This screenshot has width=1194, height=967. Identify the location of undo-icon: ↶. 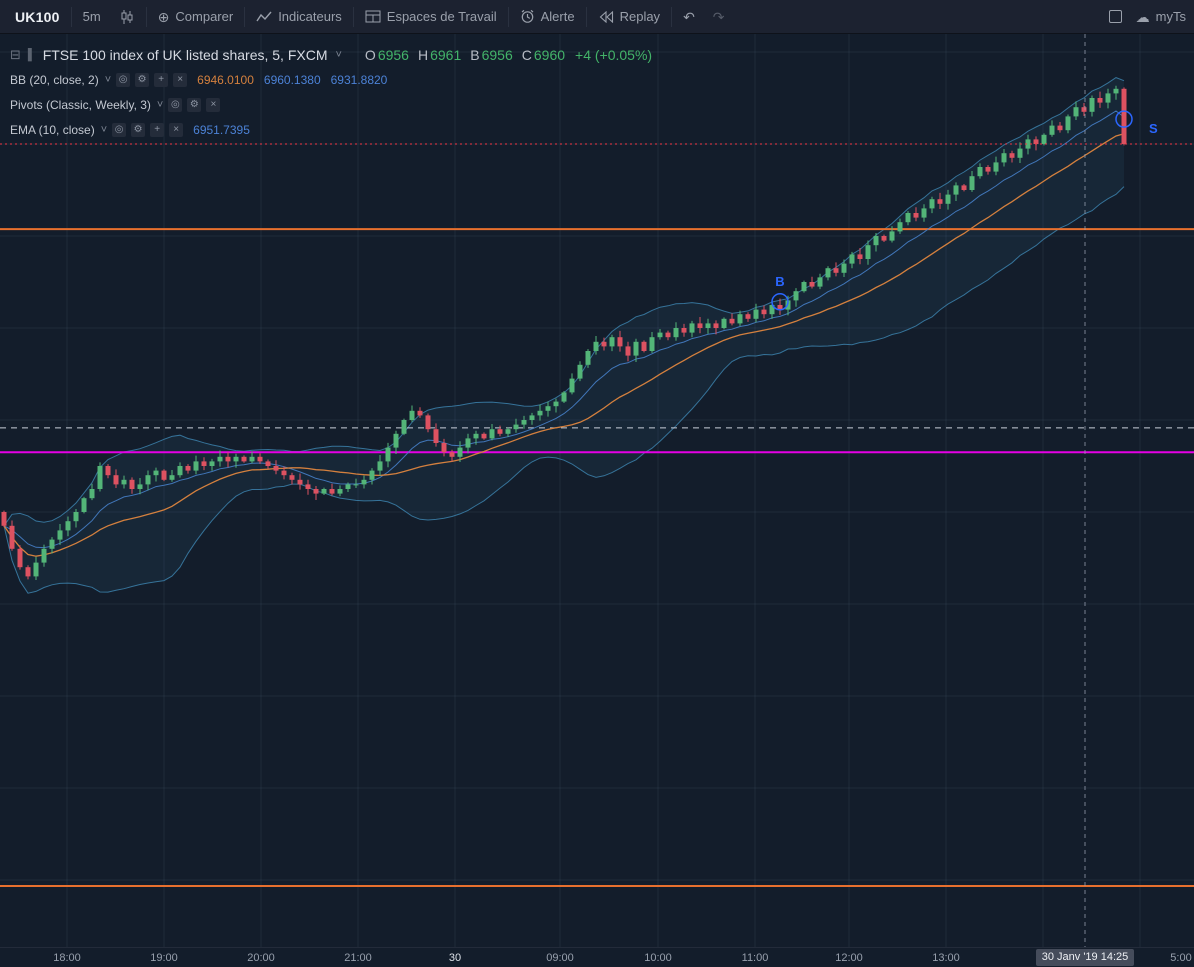
(689, 16).